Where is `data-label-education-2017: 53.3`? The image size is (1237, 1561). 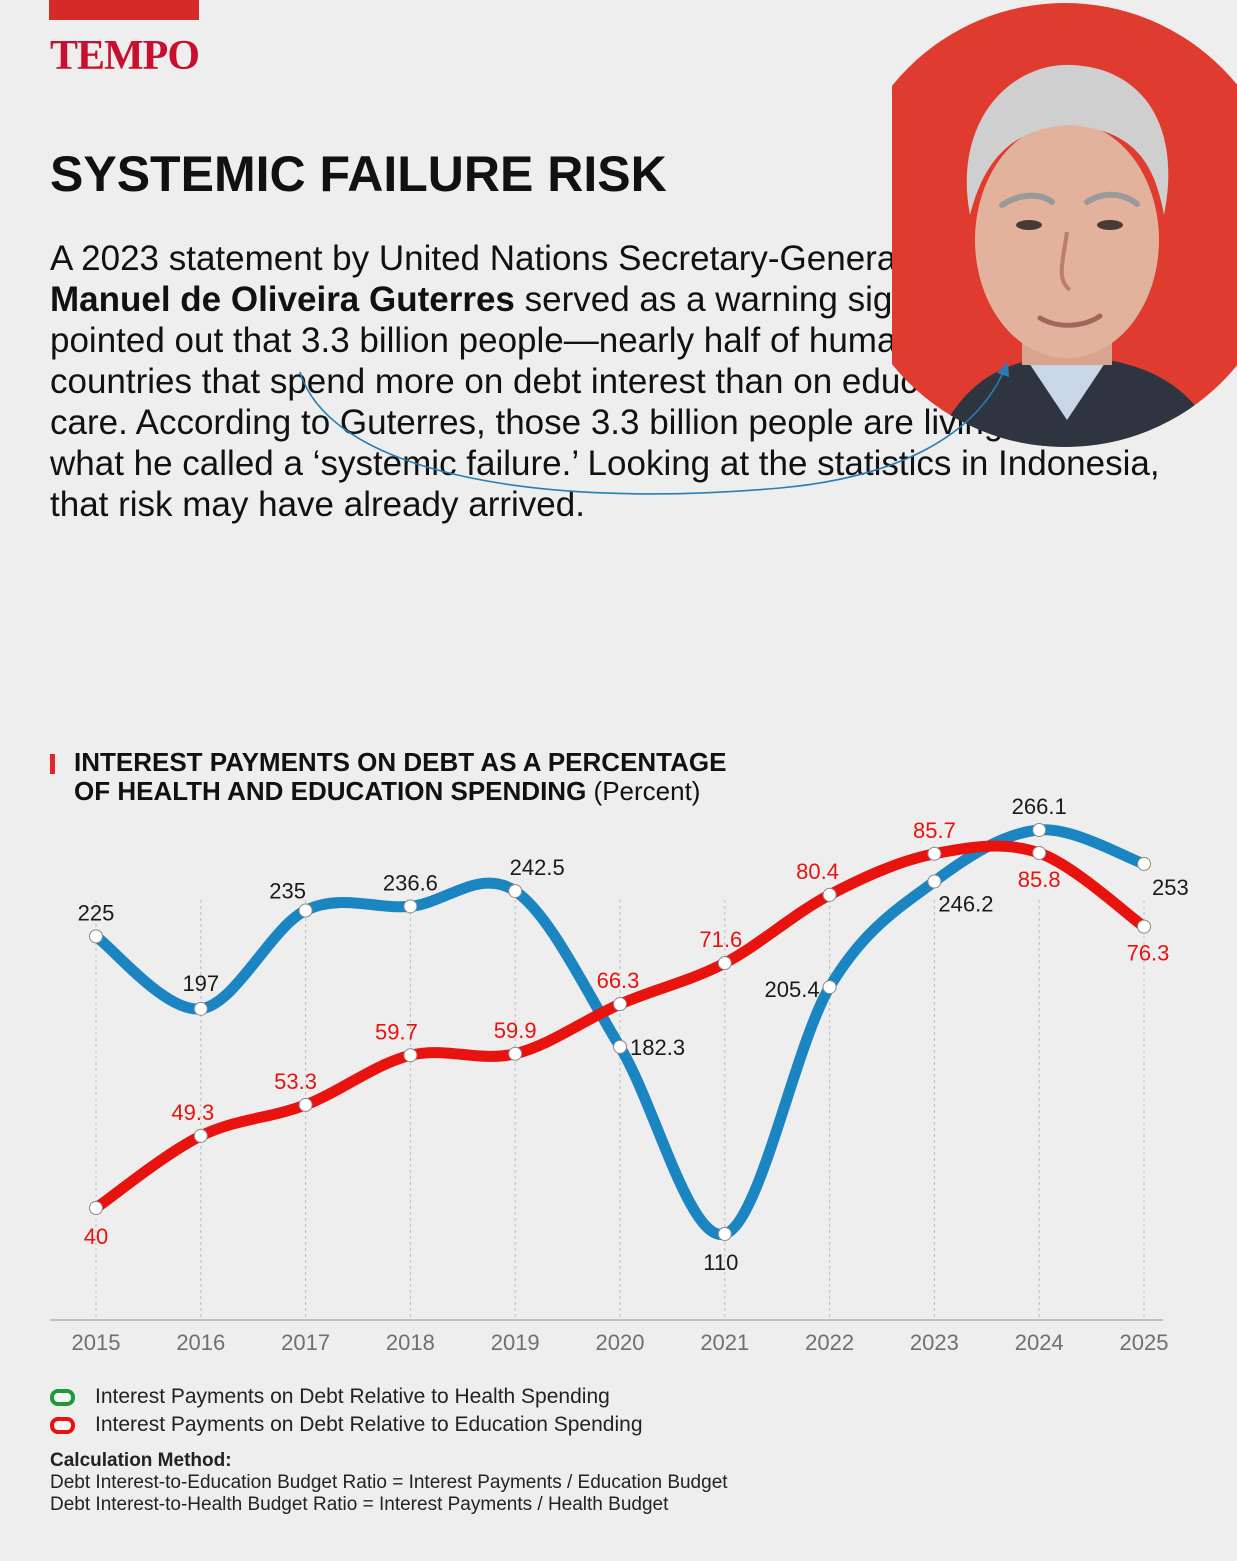 data-label-education-2017: 53.3 is located at coordinates (295, 1081).